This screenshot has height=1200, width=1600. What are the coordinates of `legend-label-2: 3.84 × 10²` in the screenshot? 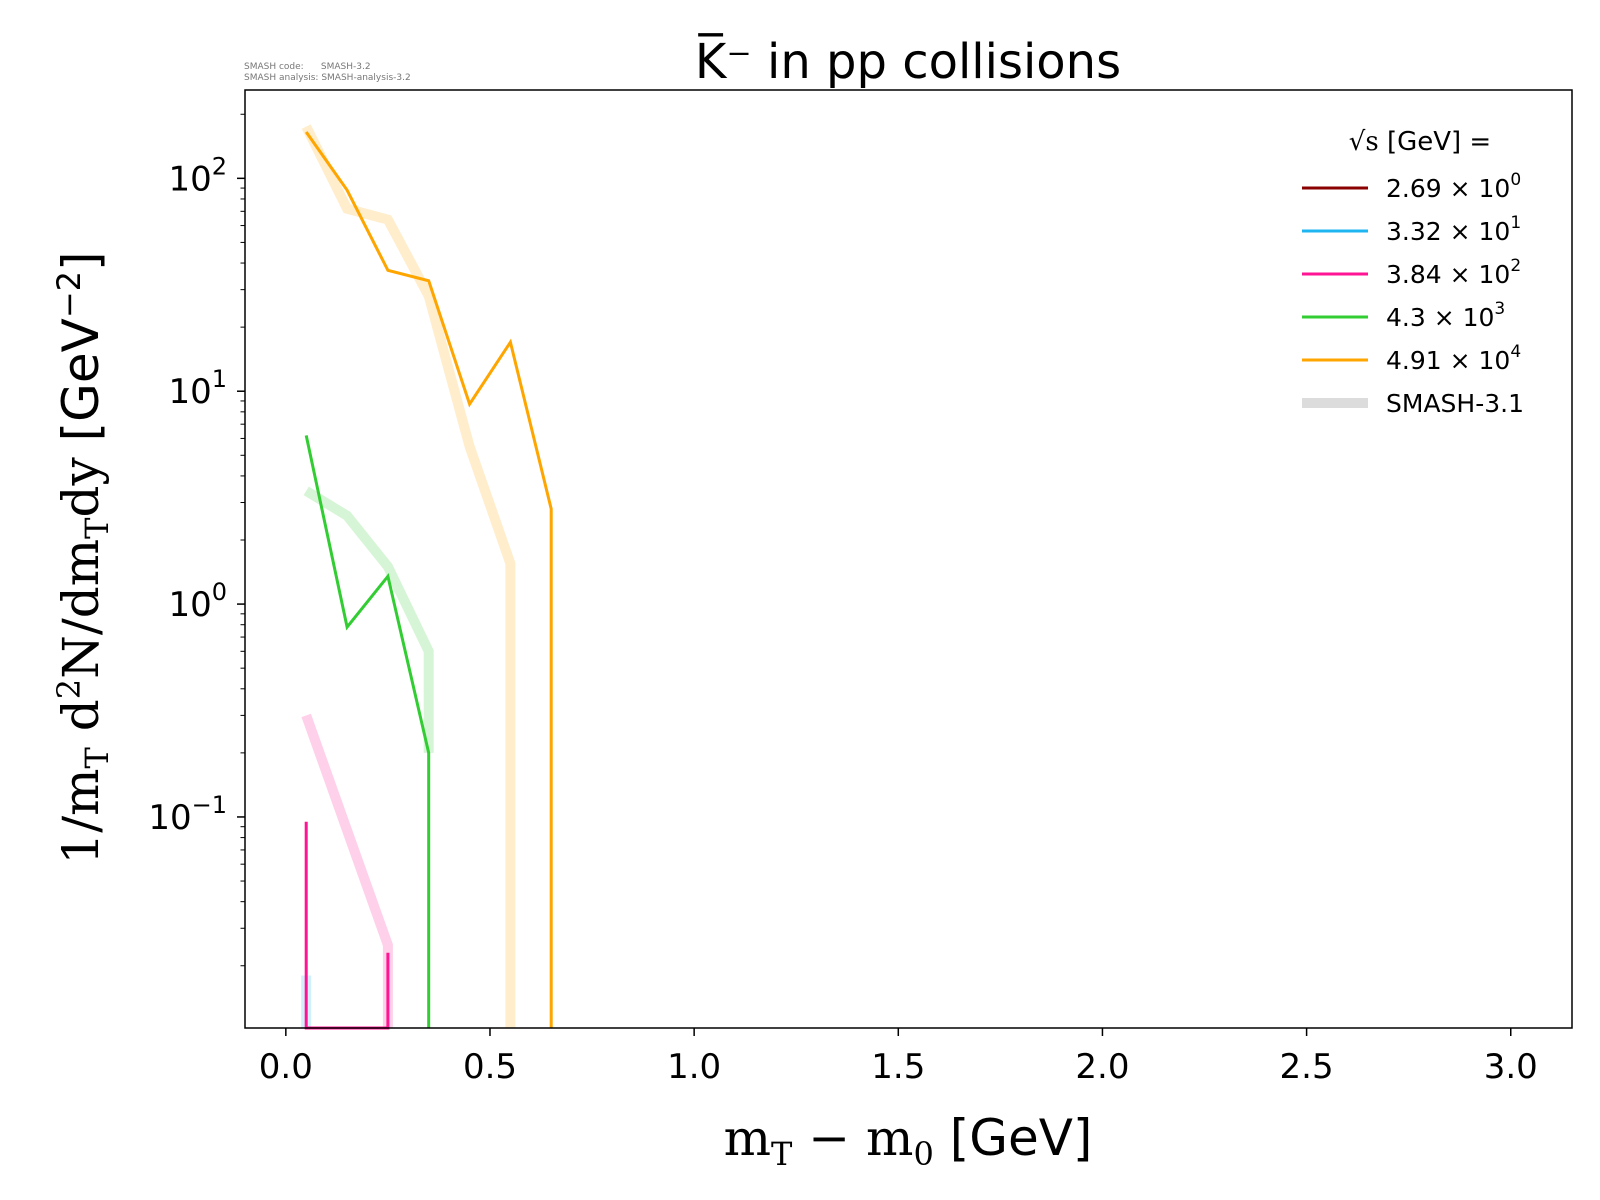 It's located at (1453, 272).